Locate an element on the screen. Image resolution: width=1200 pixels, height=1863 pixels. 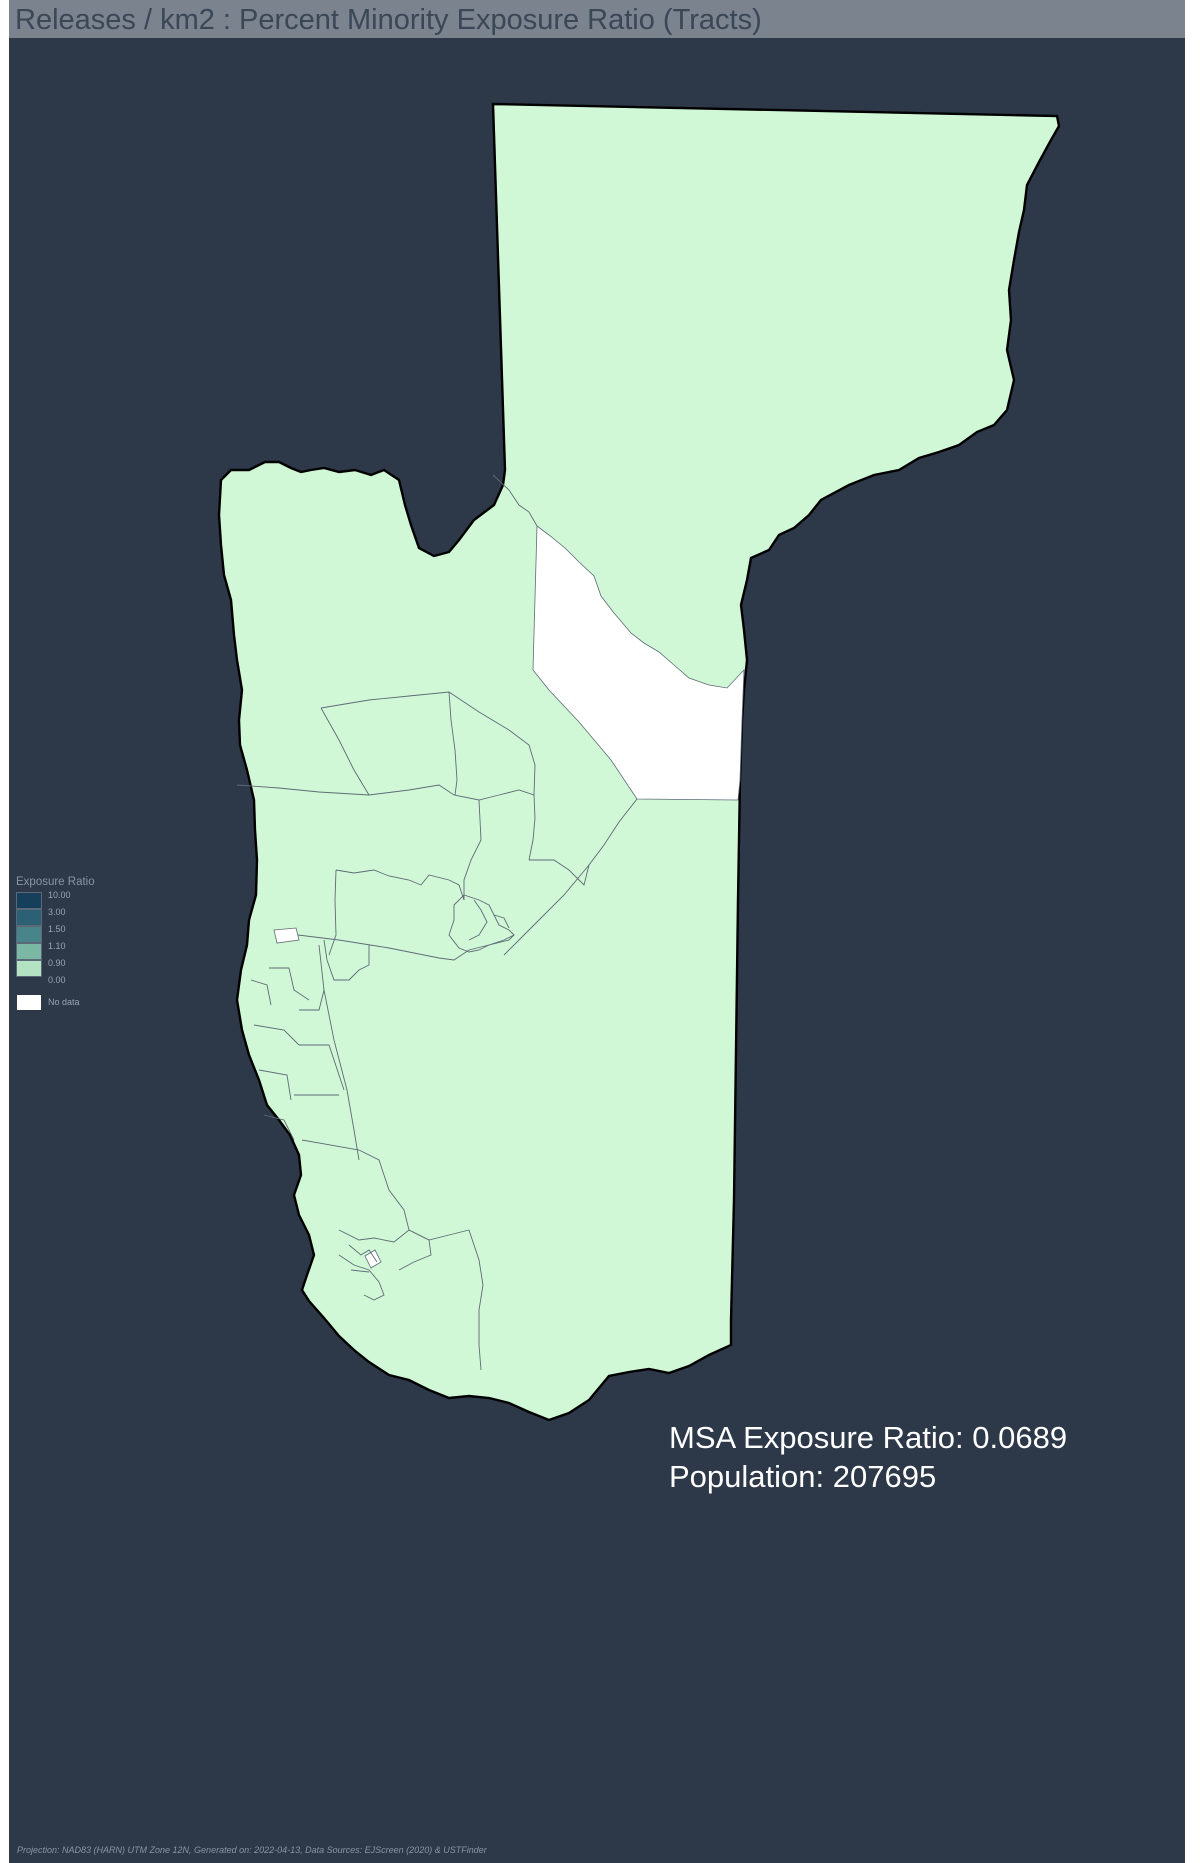
msa-exposure-ratio: MSA Exposure Ratio: 0.0689 is located at coordinates (868, 1437).